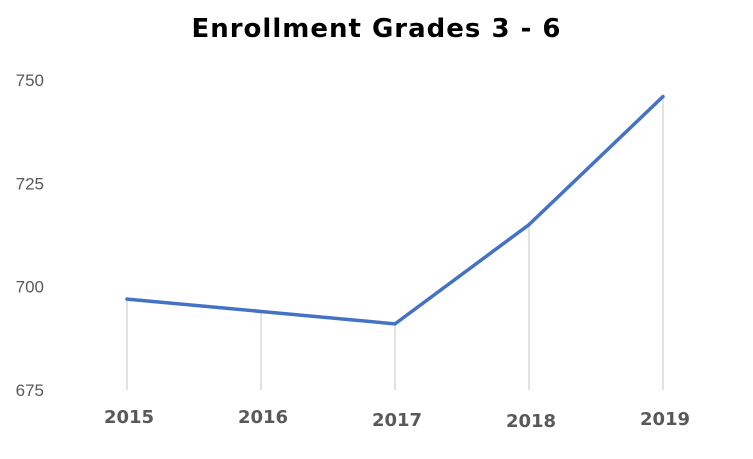  I want to click on y-axis-ticks: 675 700 725 750, so click(30, 235).